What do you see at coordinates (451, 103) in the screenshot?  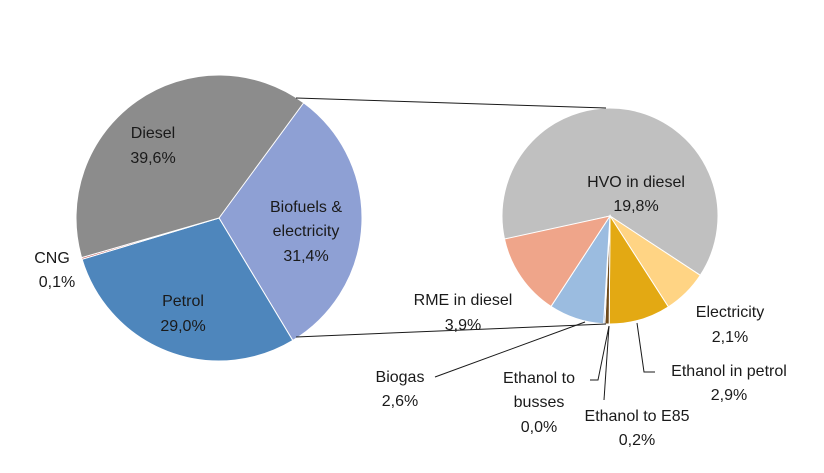 I see `connector-top` at bounding box center [451, 103].